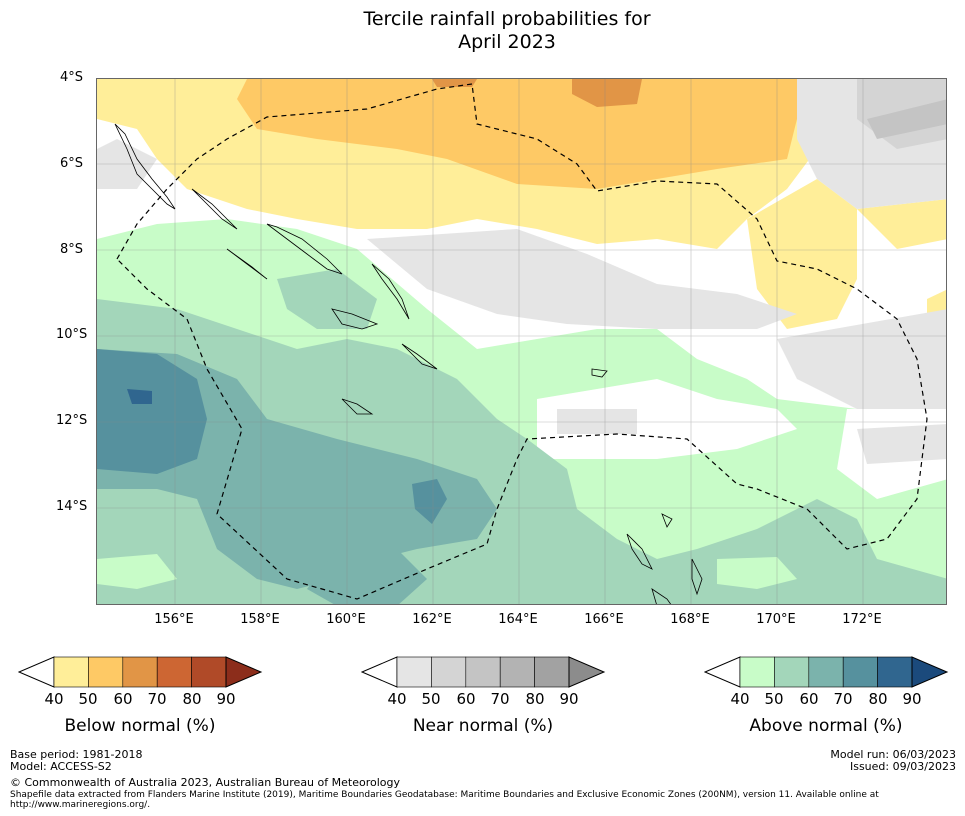 The width and height of the screenshot is (965, 816). What do you see at coordinates (604, 619) in the screenshot?
I see `lon-label-166e: 166°E` at bounding box center [604, 619].